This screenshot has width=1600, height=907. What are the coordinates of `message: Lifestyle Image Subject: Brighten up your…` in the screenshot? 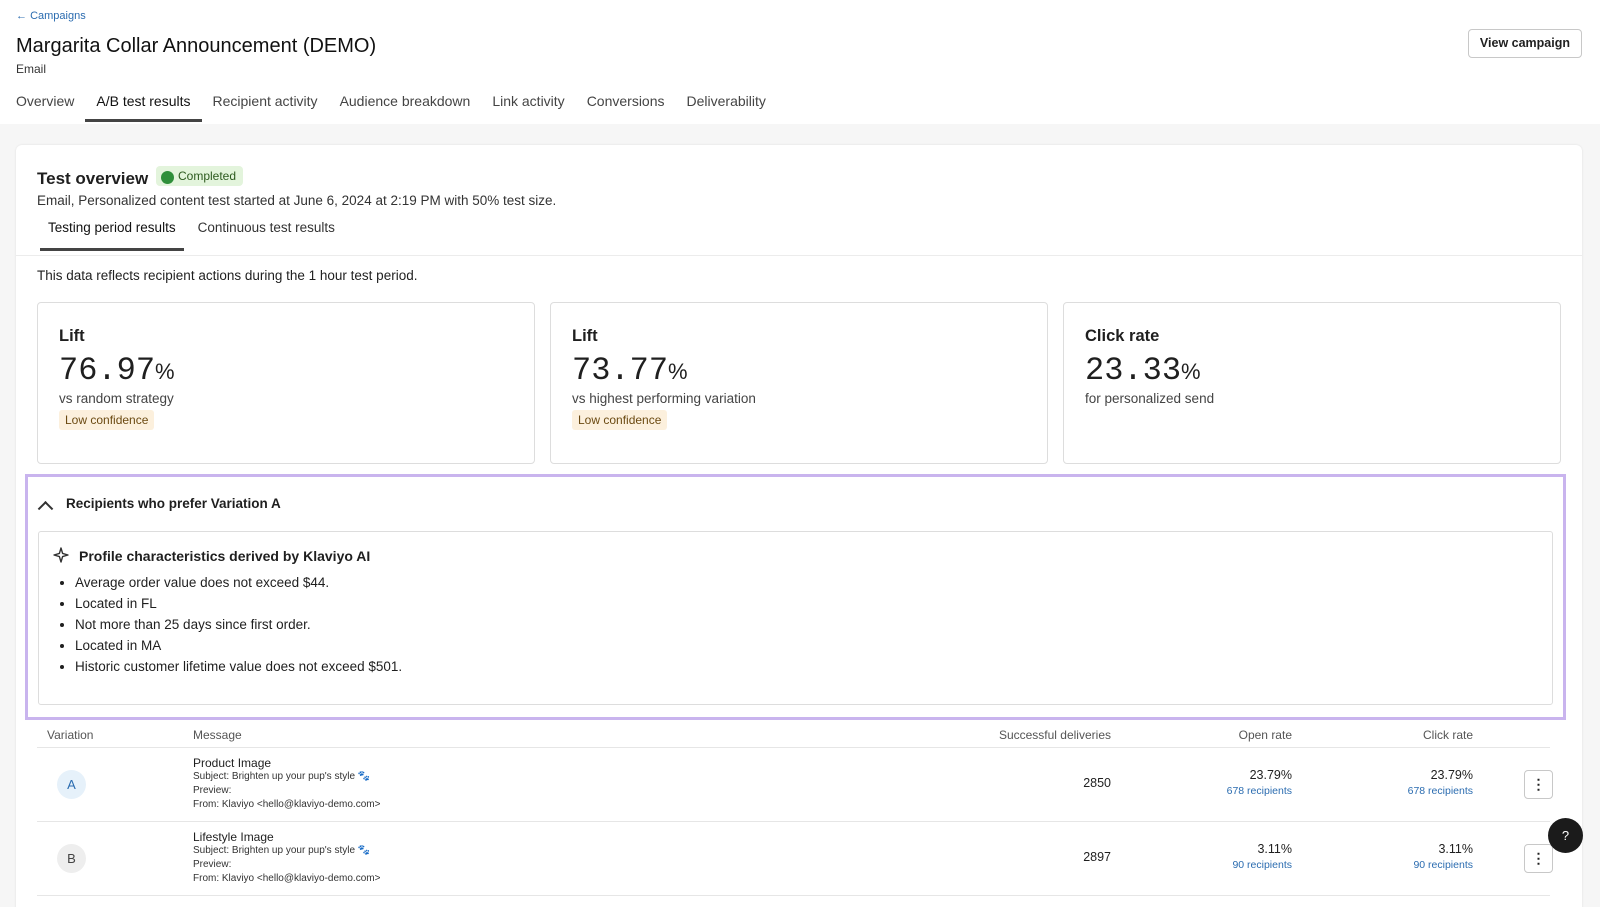 It's located at (286, 858).